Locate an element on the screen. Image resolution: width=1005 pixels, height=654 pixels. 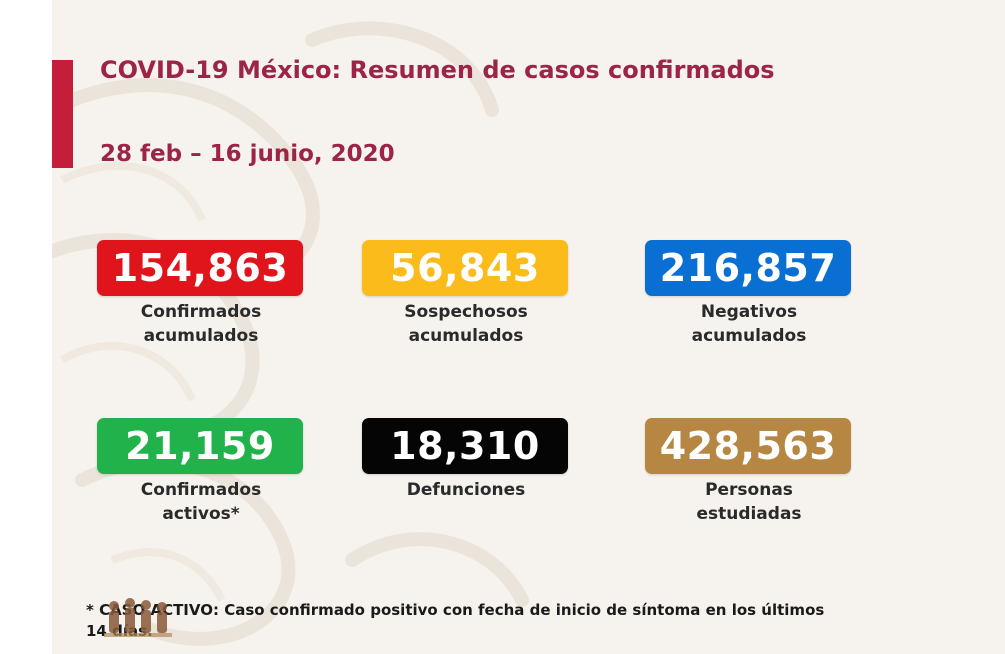
date-range: 28 feb – 16 junio, 2020 is located at coordinates (247, 154).